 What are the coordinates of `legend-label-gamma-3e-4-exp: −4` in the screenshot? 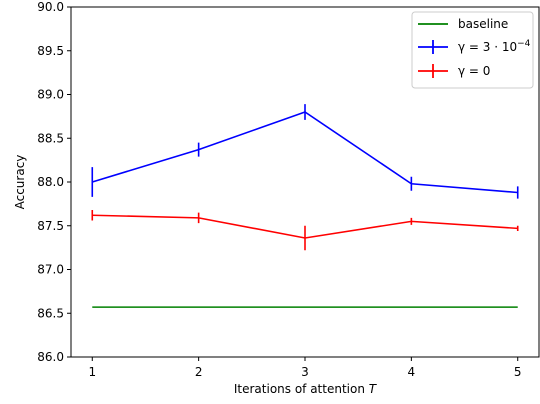 It's located at (524, 44).